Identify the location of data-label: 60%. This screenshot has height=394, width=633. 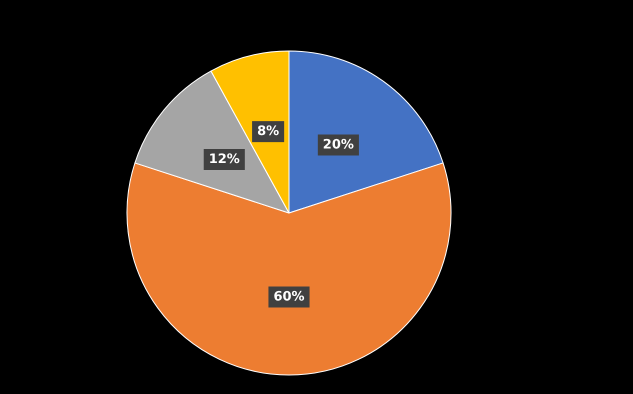
(289, 297).